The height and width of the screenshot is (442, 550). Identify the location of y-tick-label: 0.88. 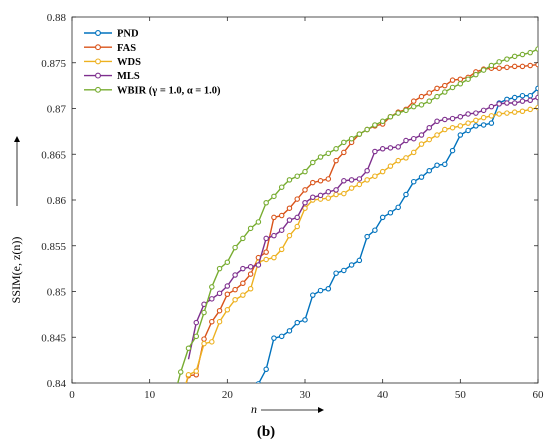
(57, 18).